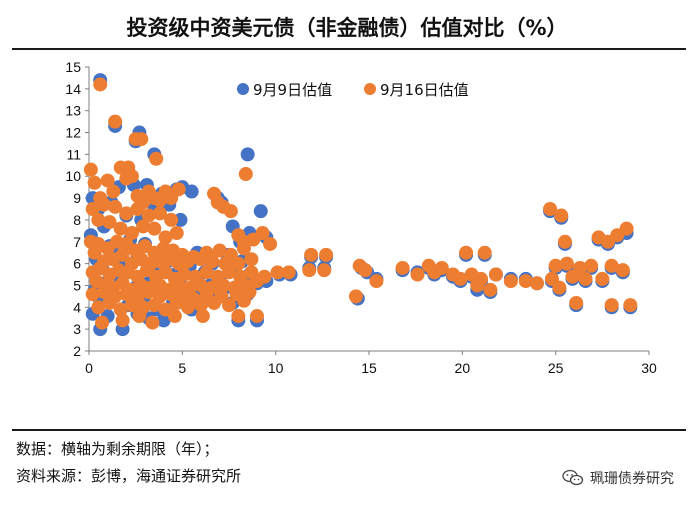  Describe the element at coordinates (128, 463) in the screenshot. I see `footnotes: 数据：横轴为剩余期限（年）； 资料来源：彭博，海通证券研究所` at that location.